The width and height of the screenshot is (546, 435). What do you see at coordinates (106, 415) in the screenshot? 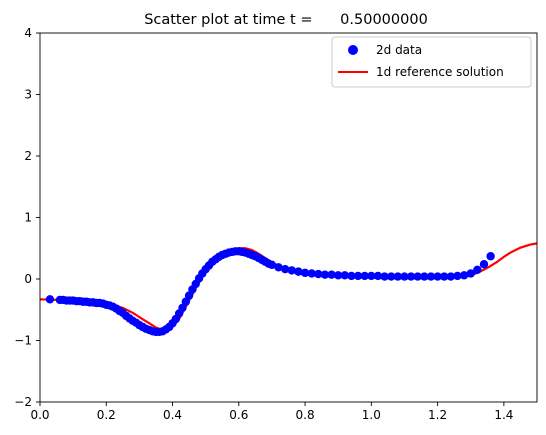
I see `x-tick-label: 0.2` at bounding box center [106, 415].